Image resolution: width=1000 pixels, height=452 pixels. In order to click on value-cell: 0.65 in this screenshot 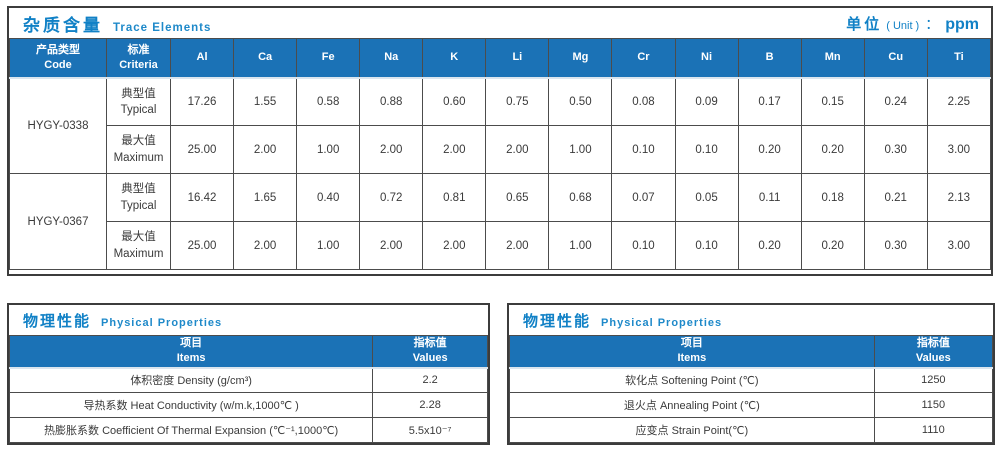, I will do `click(517, 197)`.